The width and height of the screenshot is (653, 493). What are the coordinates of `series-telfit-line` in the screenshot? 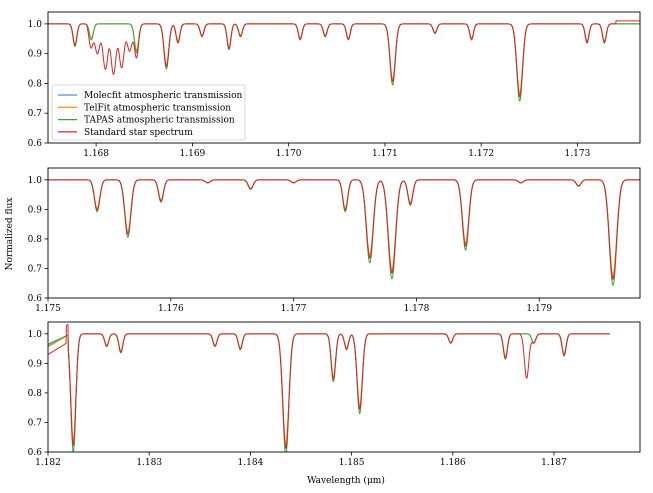 It's located at (344, 58).